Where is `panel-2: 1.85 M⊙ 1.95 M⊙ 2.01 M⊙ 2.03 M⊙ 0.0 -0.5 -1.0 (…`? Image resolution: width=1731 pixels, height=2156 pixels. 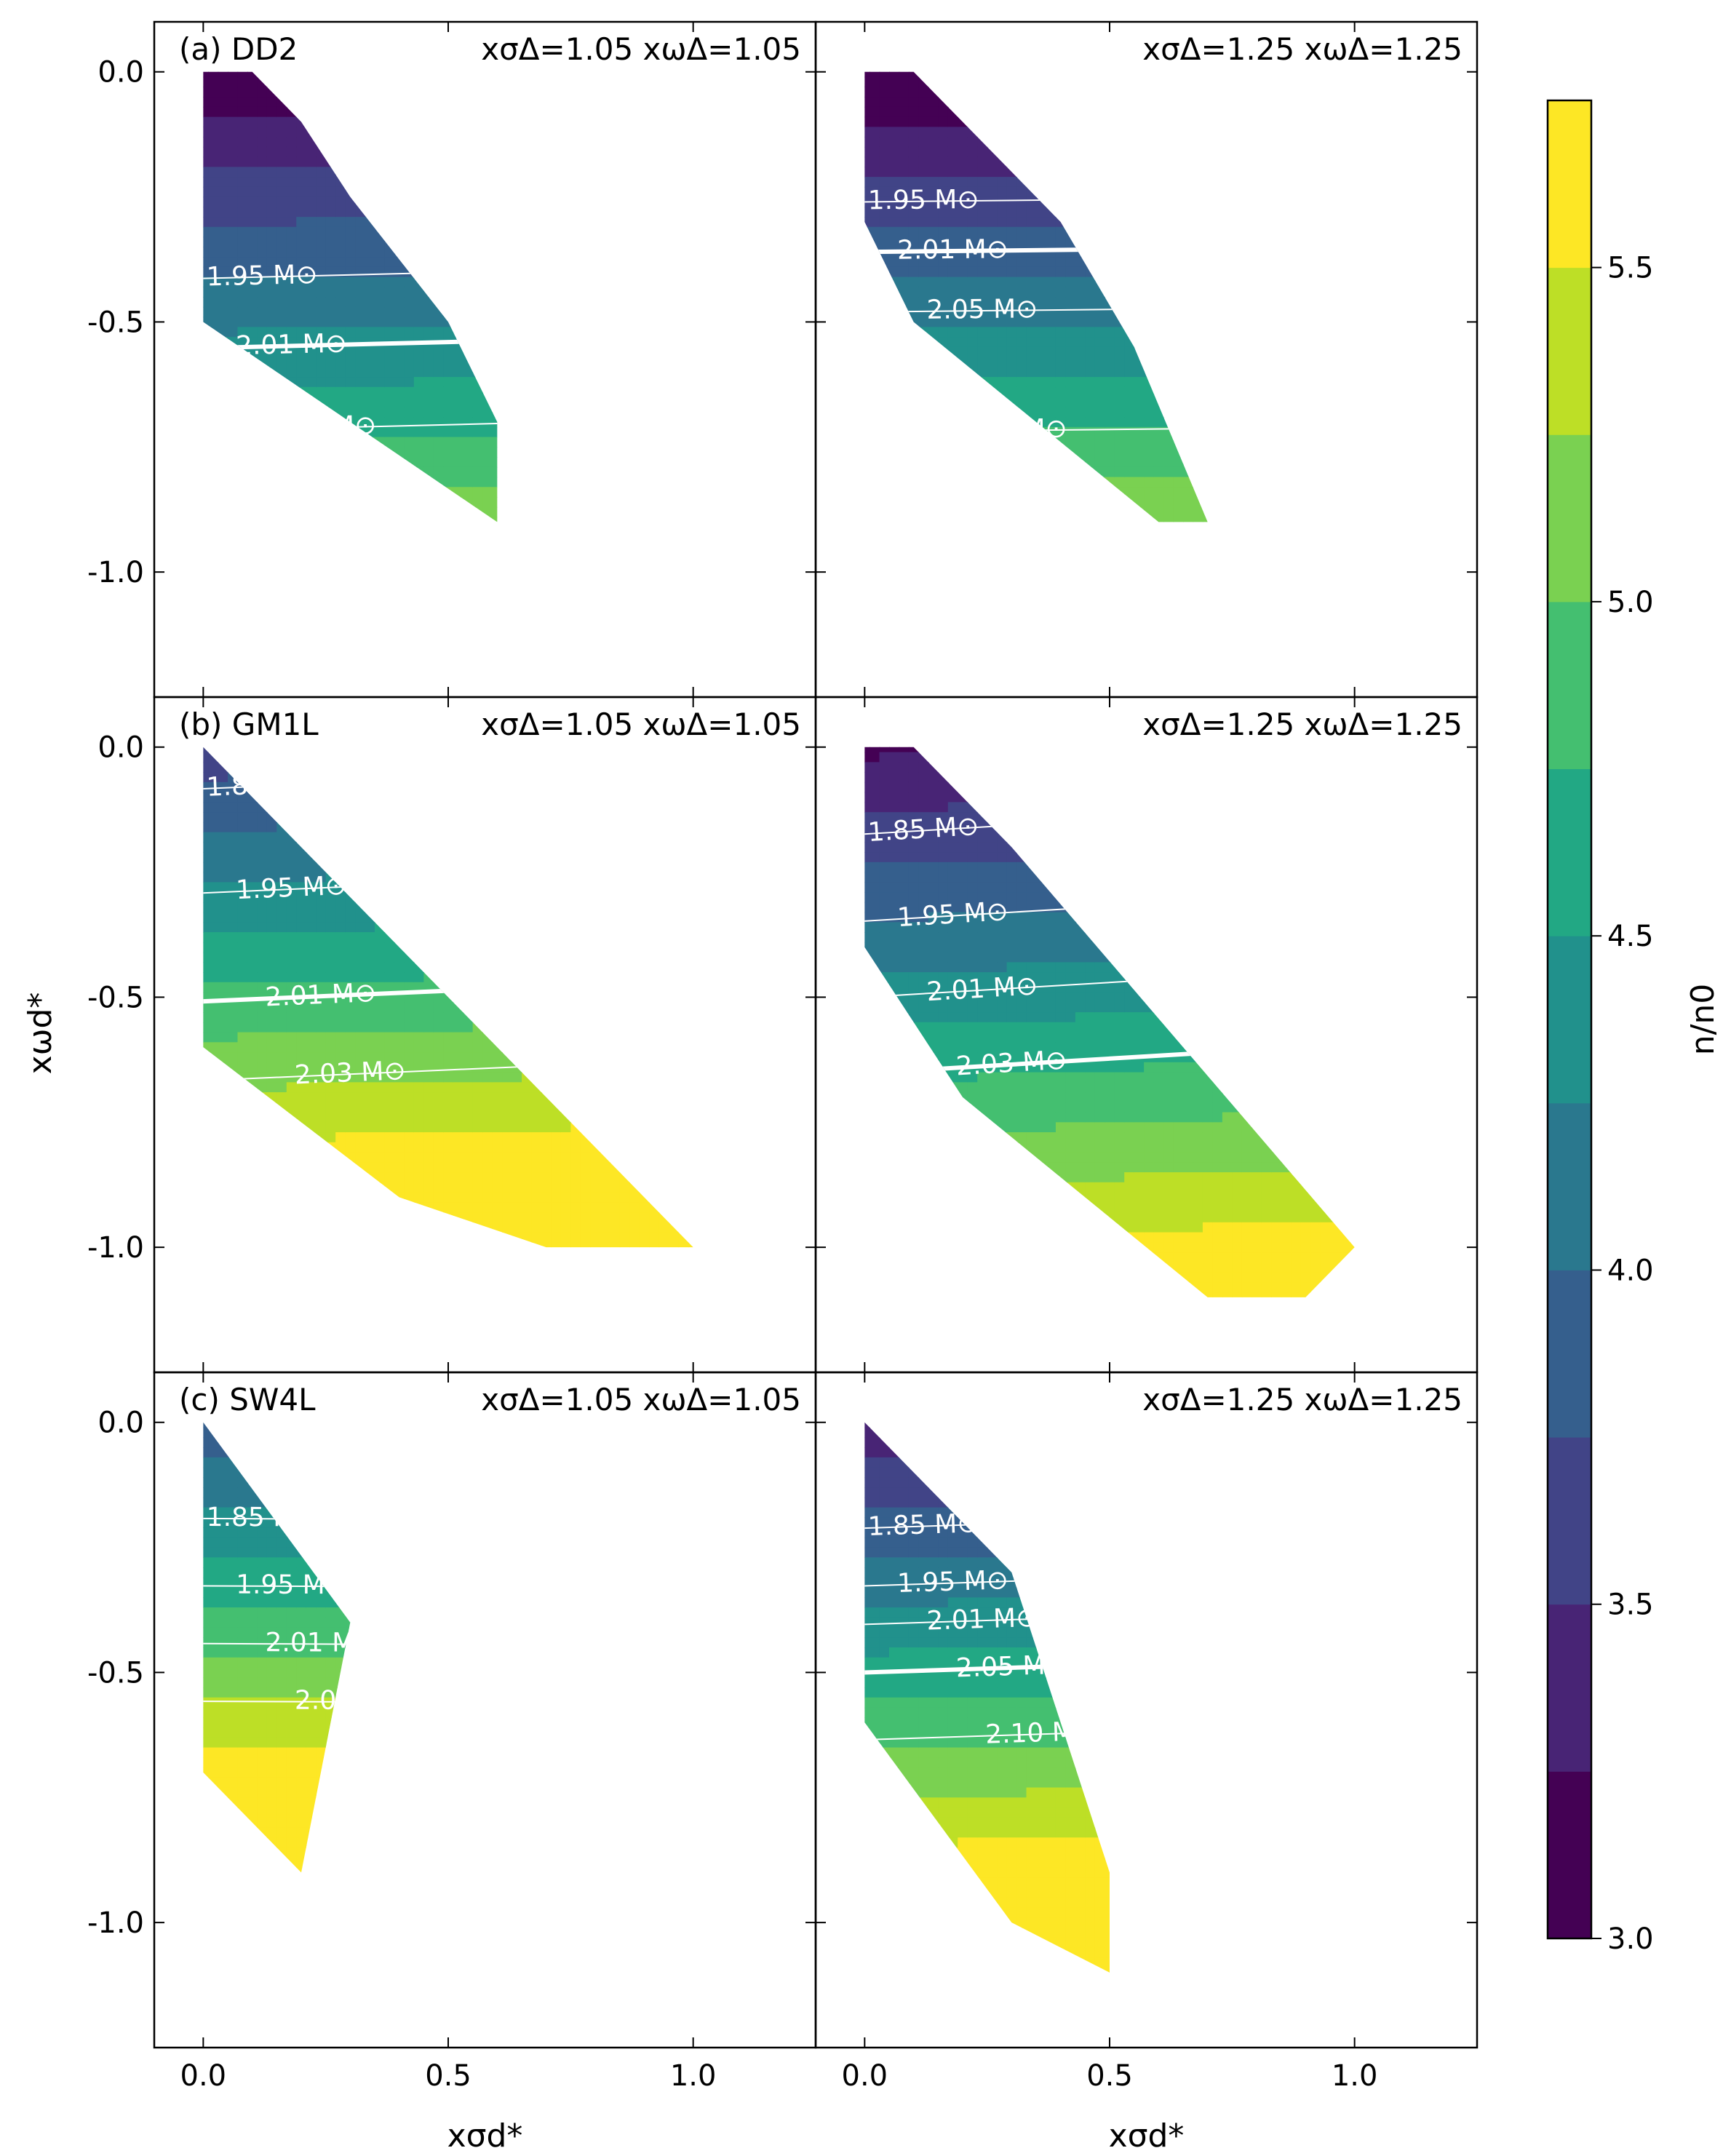
panel-2: 1.85 M⊙ 1.95 M⊙ 2.01 M⊙ 2.03 M⊙ 0.0 -0.5 -1.0 (… is located at coordinates (452, 1035).